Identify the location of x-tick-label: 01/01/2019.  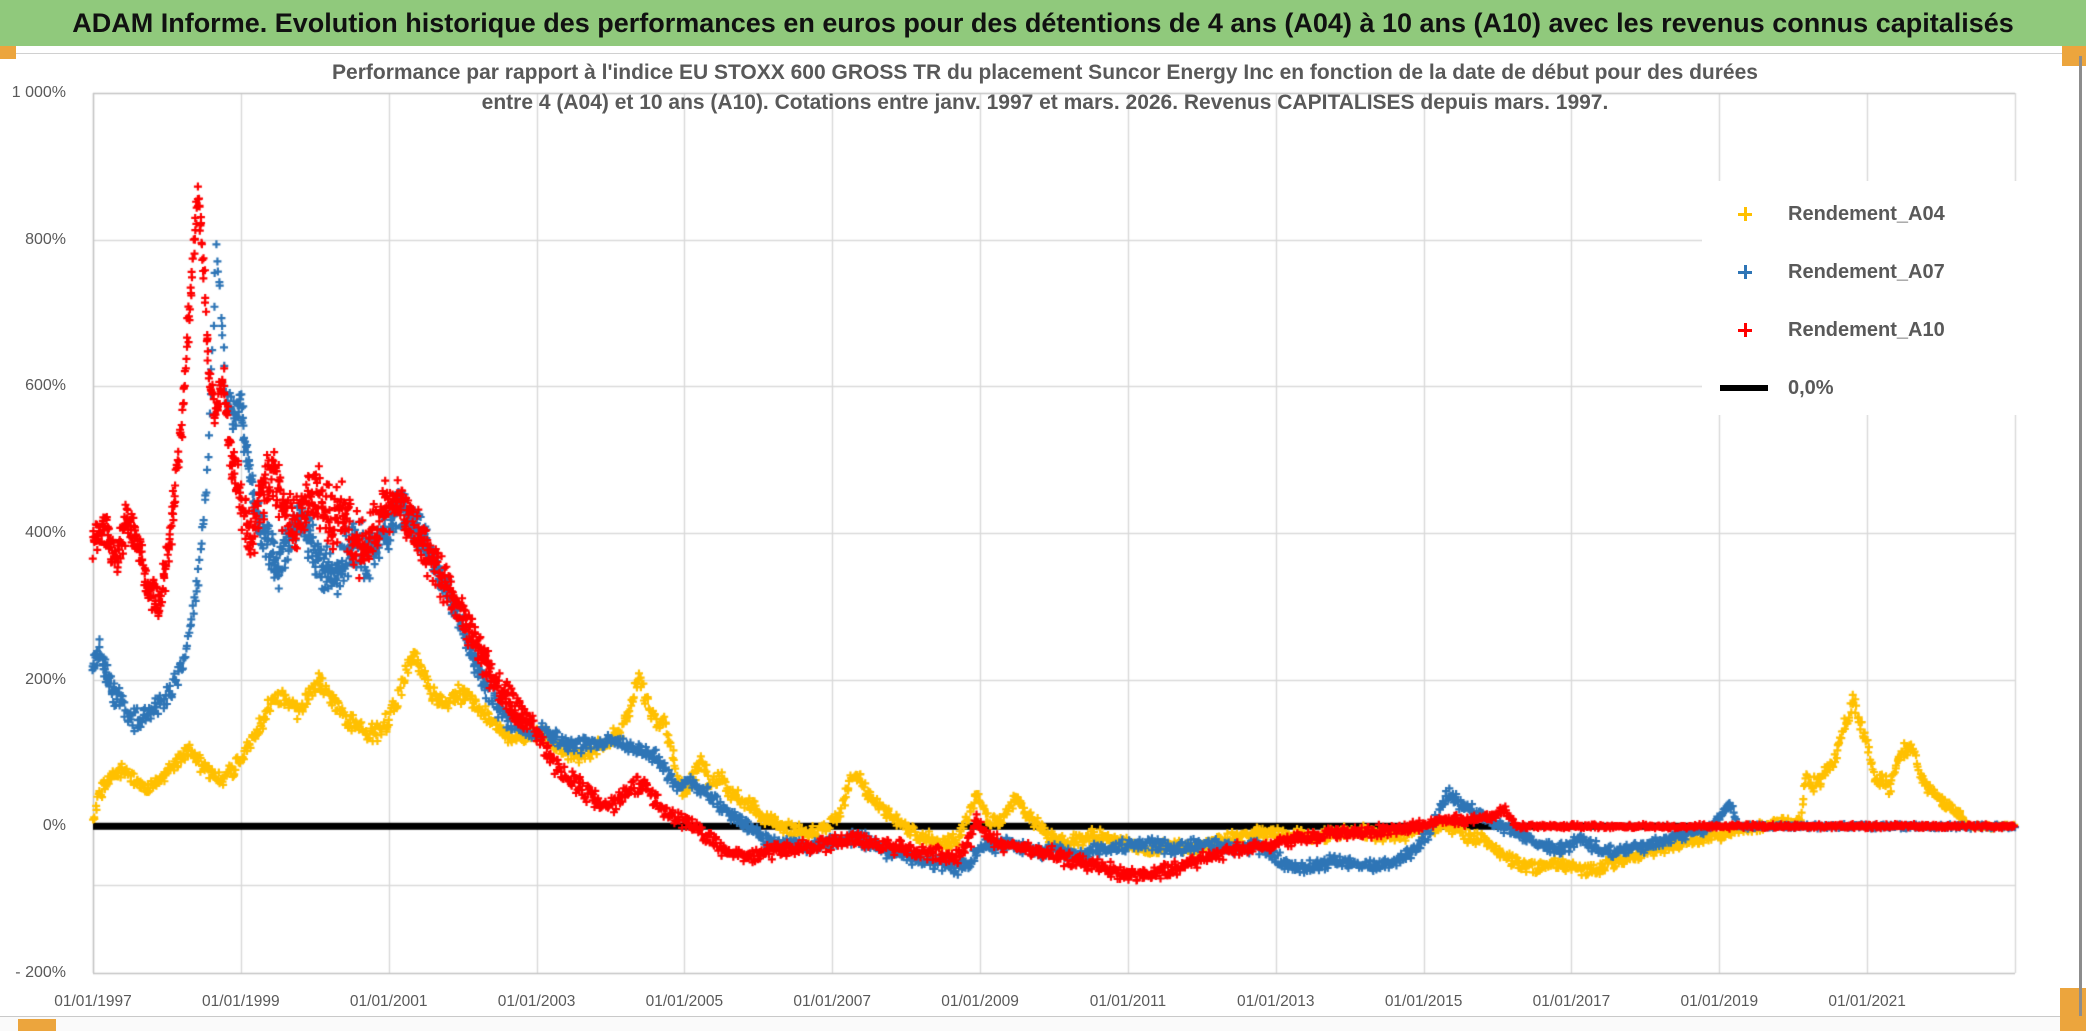
(1719, 1001).